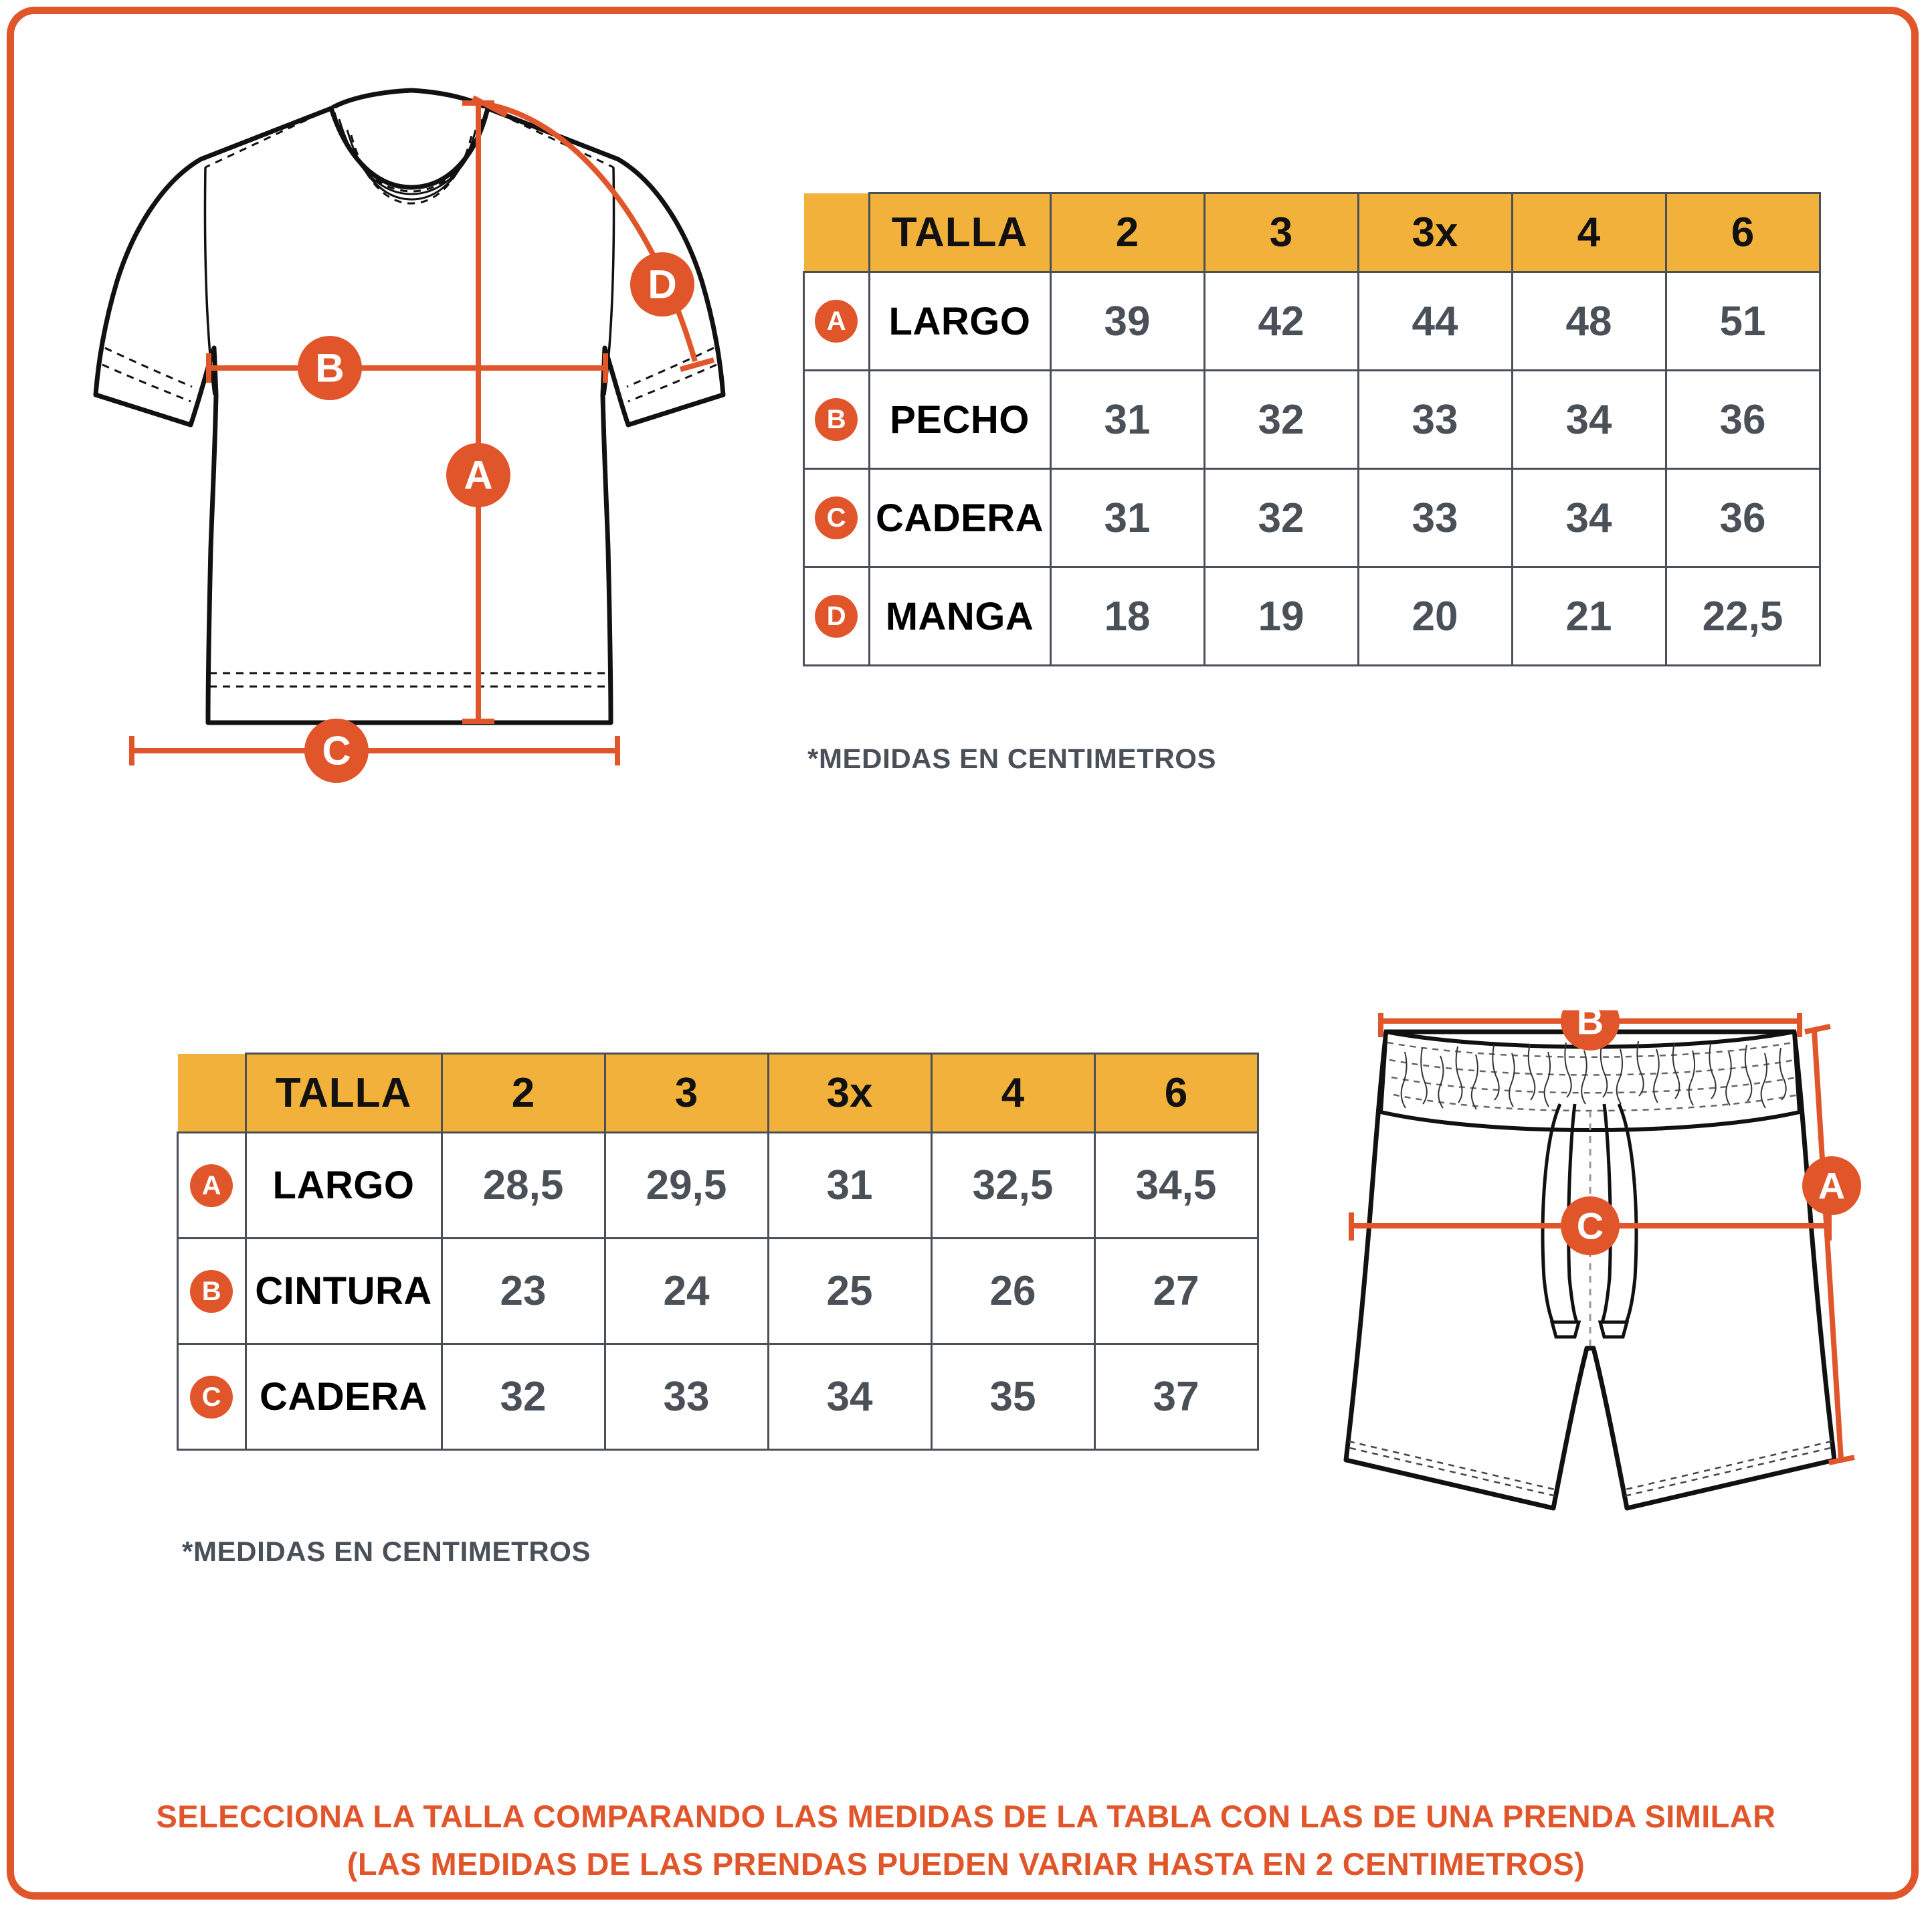 The height and width of the screenshot is (1913, 1932). I want to click on svg-text: D, so click(662, 284).